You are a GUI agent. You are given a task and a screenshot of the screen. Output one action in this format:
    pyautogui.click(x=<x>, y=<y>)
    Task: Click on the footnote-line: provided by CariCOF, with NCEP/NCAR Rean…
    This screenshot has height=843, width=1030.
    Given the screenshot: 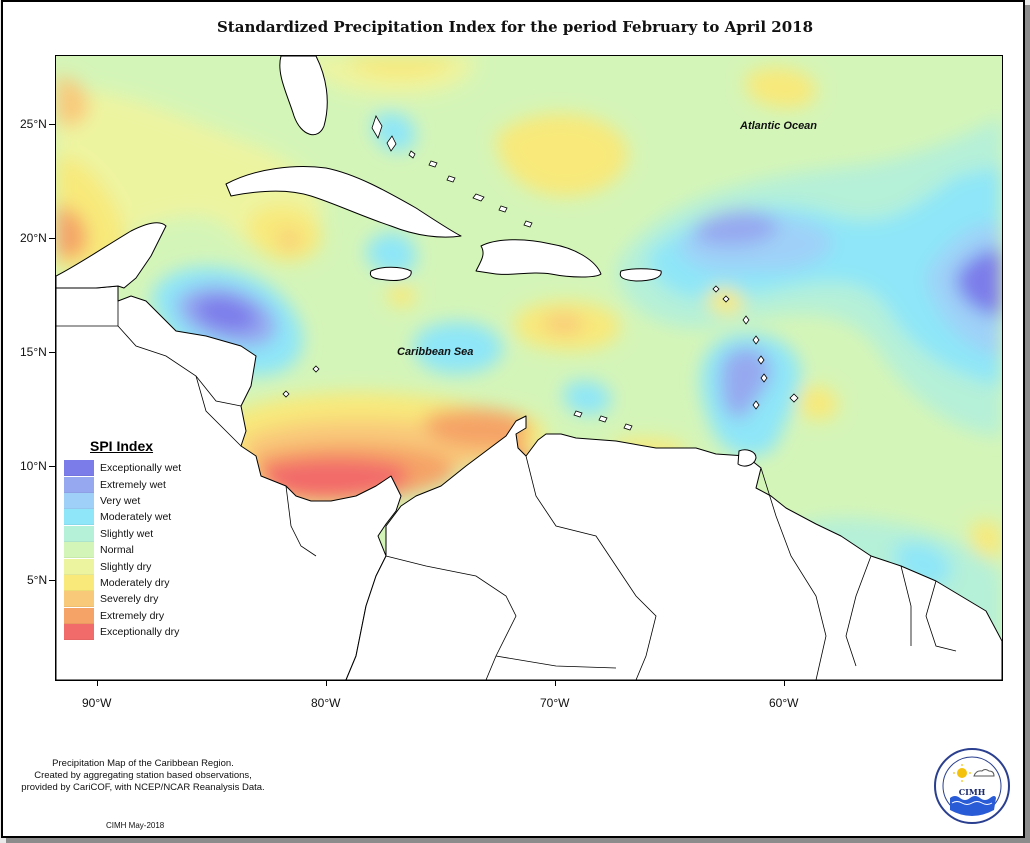 What is the action you would take?
    pyautogui.click(x=143, y=787)
    